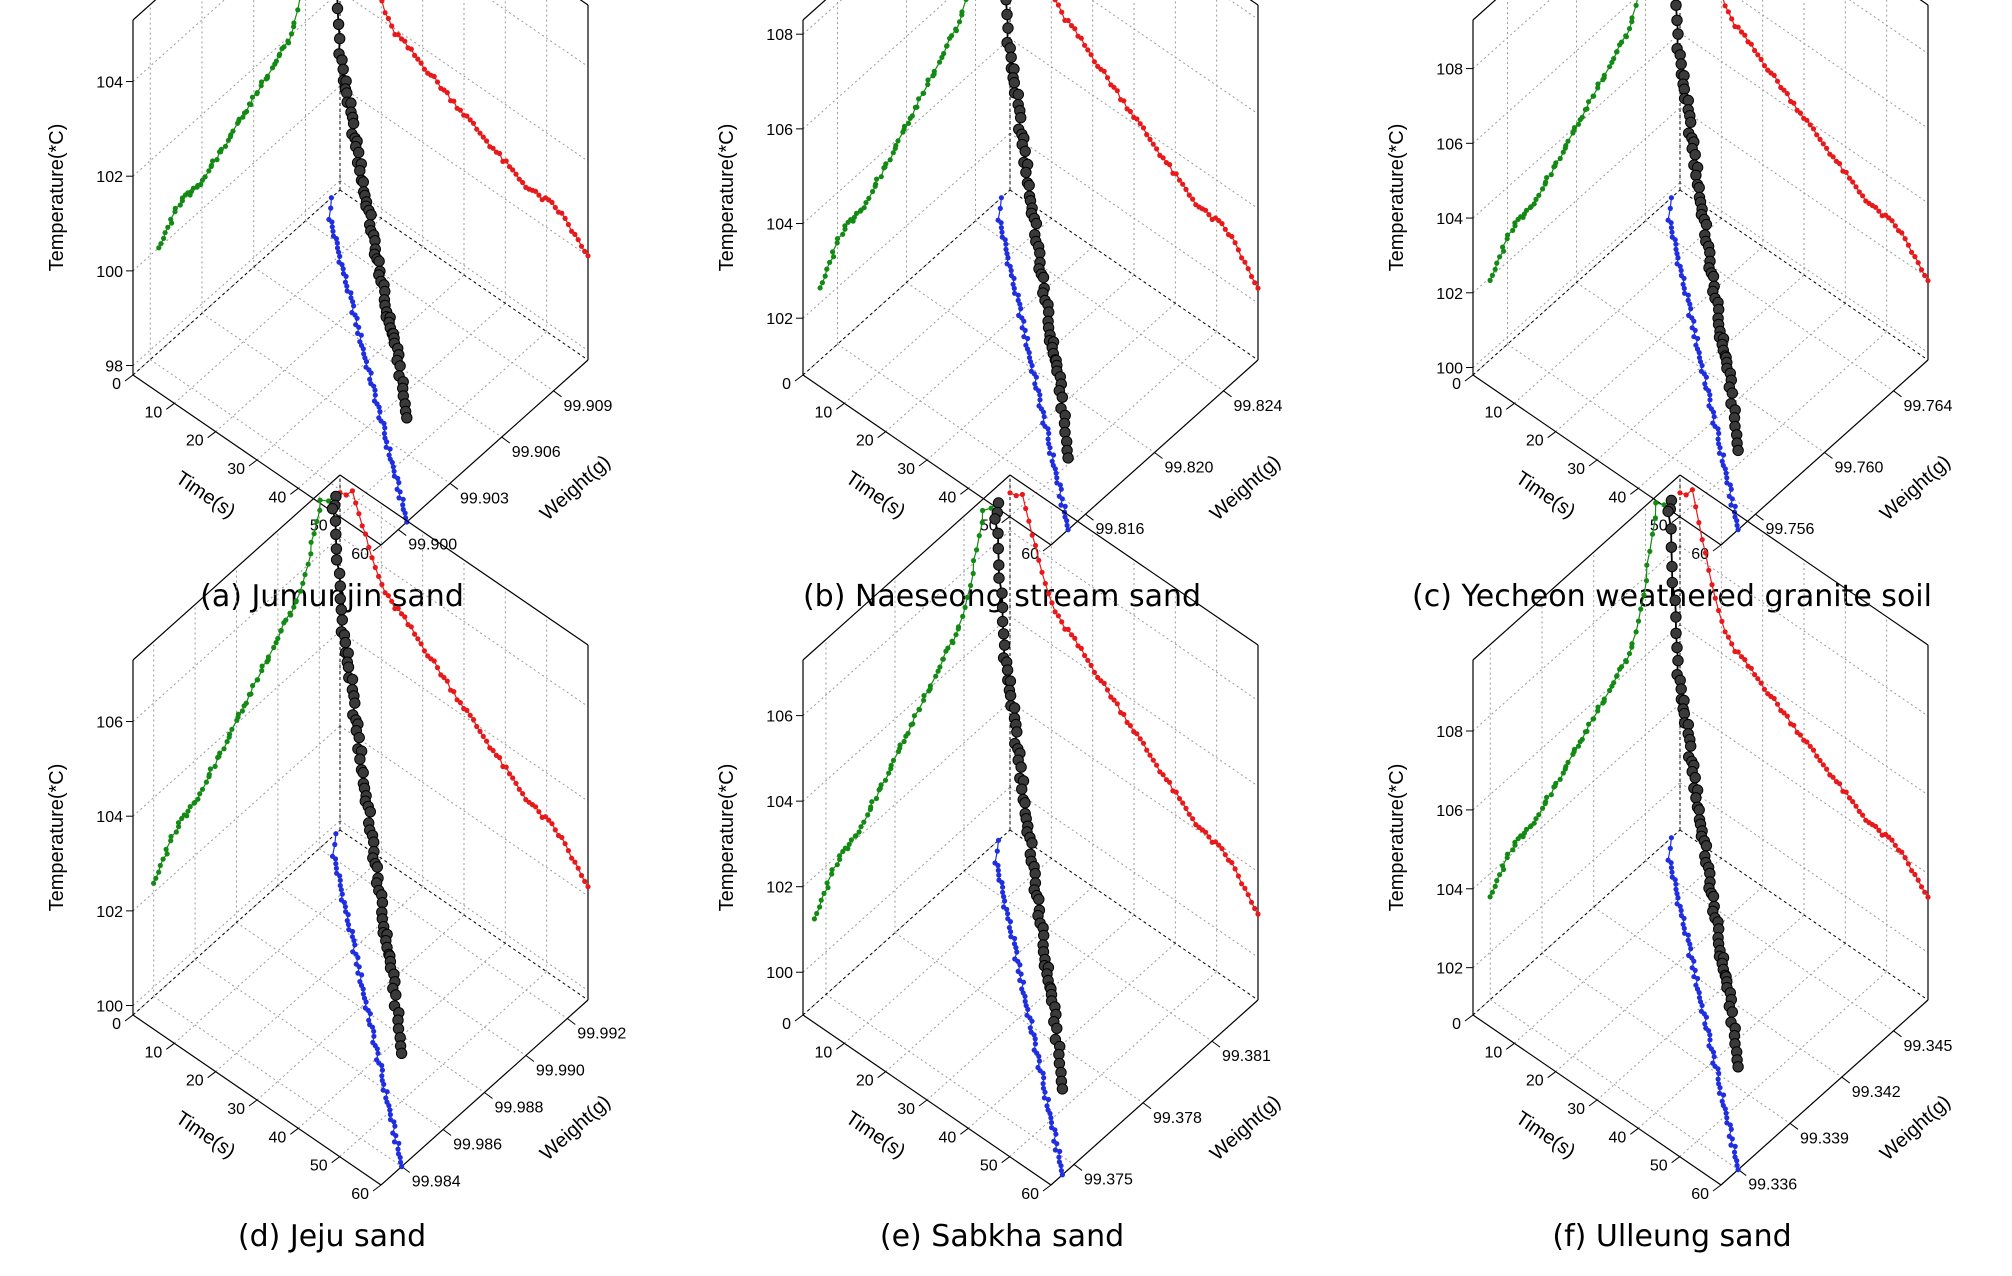  I want to click on projection-time-weight, so click(1028, 1007).